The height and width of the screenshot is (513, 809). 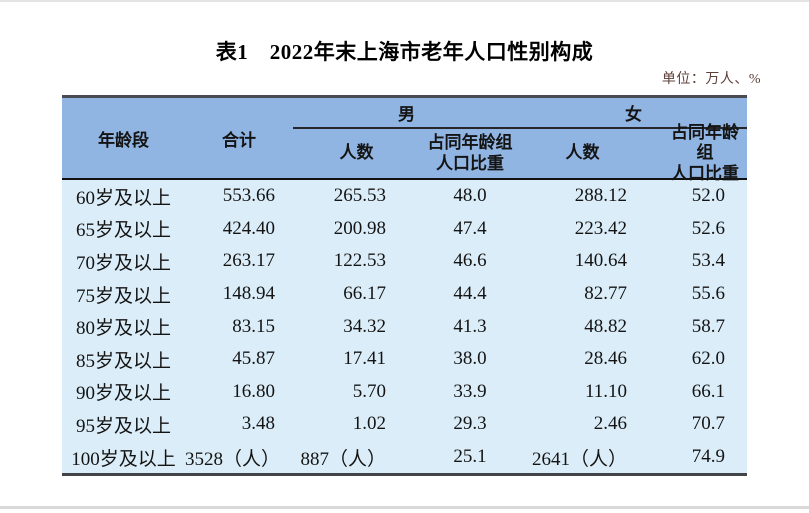 What do you see at coordinates (470, 294) in the screenshot?
I see `cell-male-share: 44.4` at bounding box center [470, 294].